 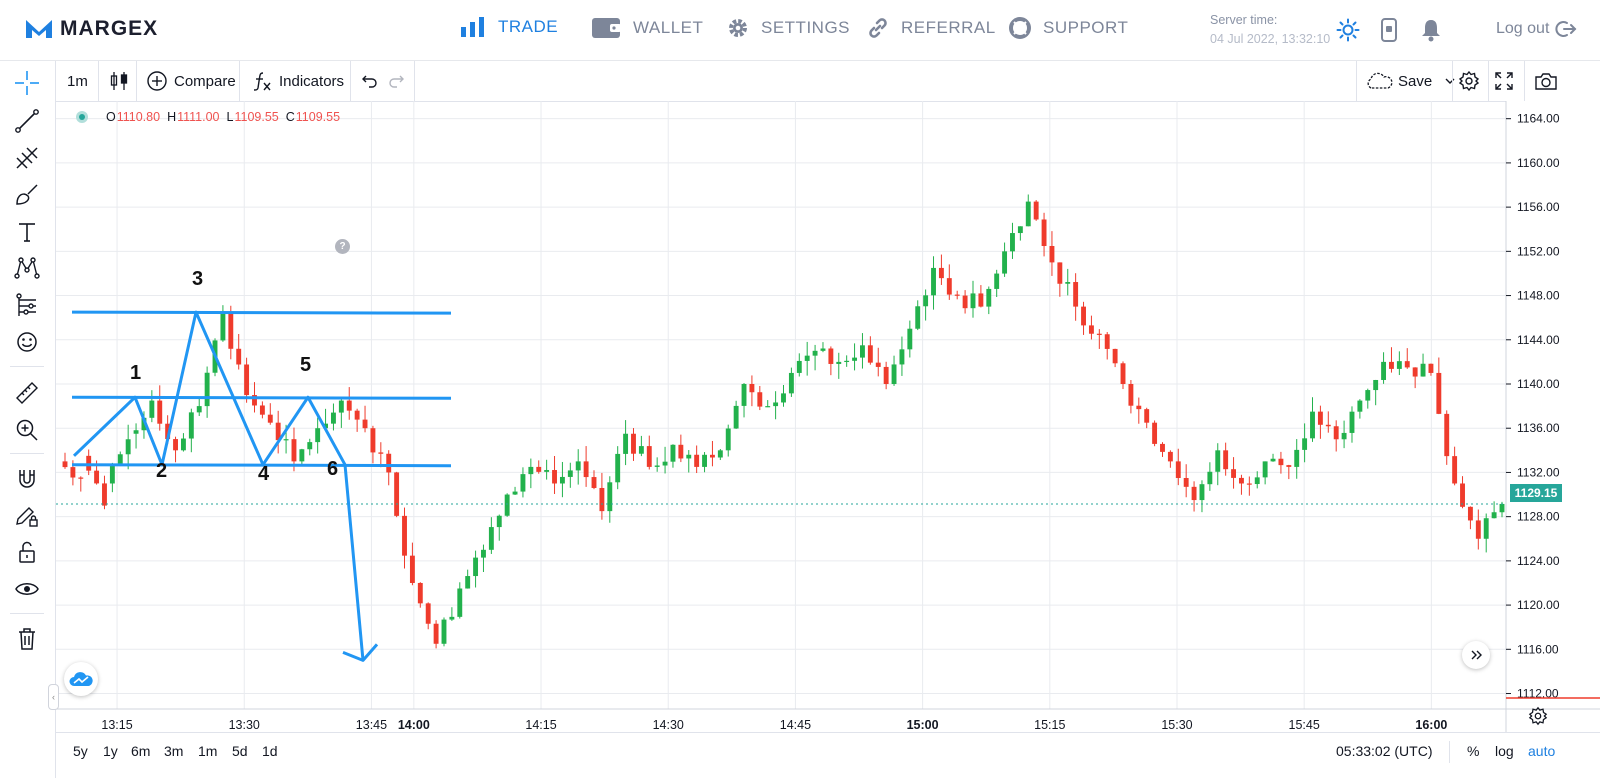 What do you see at coordinates (27, 393) in the screenshot?
I see `measure-tool` at bounding box center [27, 393].